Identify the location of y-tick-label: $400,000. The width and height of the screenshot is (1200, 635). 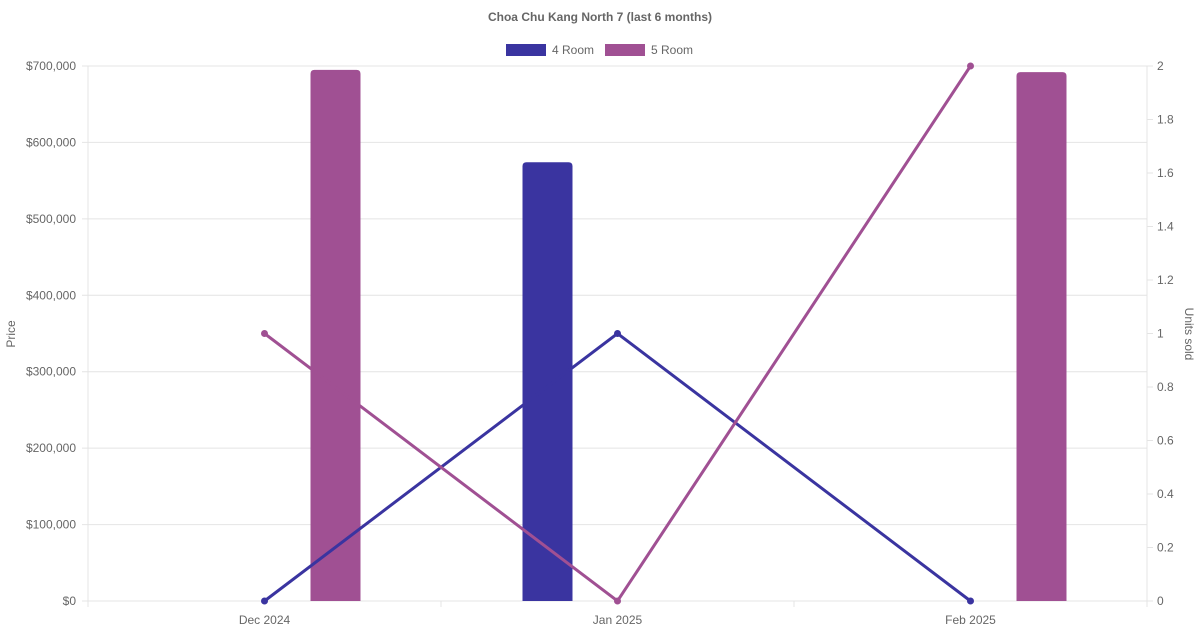
(51, 295).